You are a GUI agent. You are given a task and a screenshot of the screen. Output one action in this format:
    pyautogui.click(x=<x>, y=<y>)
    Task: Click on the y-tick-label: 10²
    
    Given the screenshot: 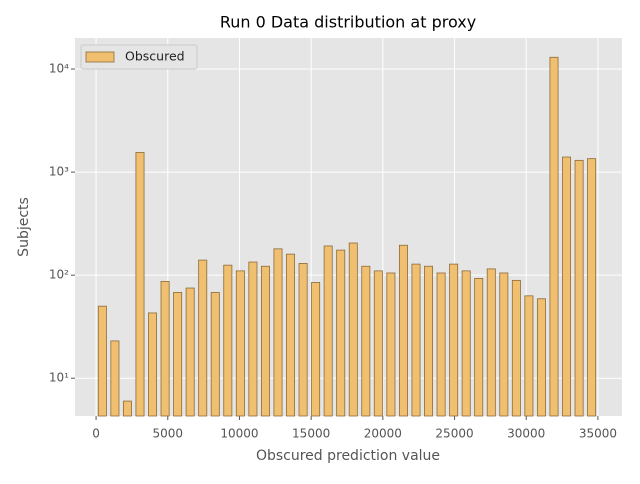 What is the action you would take?
    pyautogui.click(x=59, y=275)
    